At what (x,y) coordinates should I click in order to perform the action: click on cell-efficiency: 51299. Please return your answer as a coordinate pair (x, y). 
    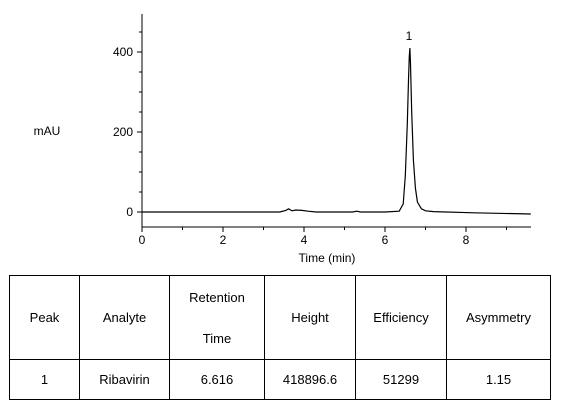
    Looking at the image, I should click on (401, 379).